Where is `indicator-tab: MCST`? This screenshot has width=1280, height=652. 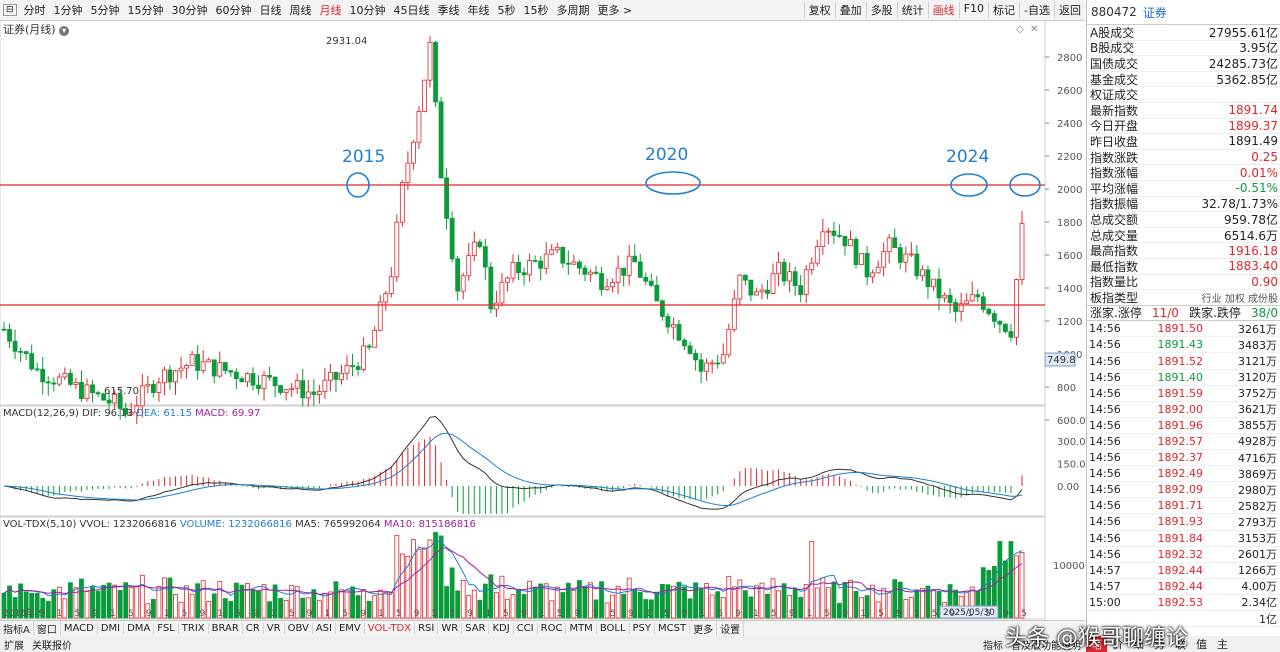 indicator-tab: MCST is located at coordinates (673, 628).